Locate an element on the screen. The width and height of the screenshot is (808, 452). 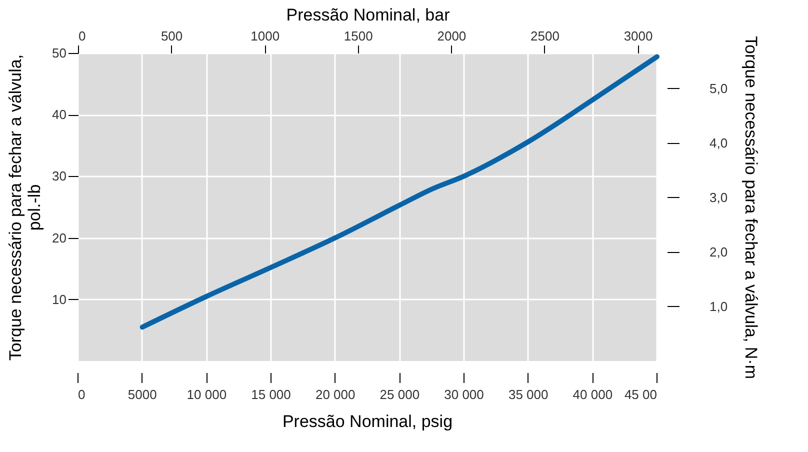
x-axis-title: Pressão Nominal, psig is located at coordinates (367, 421).